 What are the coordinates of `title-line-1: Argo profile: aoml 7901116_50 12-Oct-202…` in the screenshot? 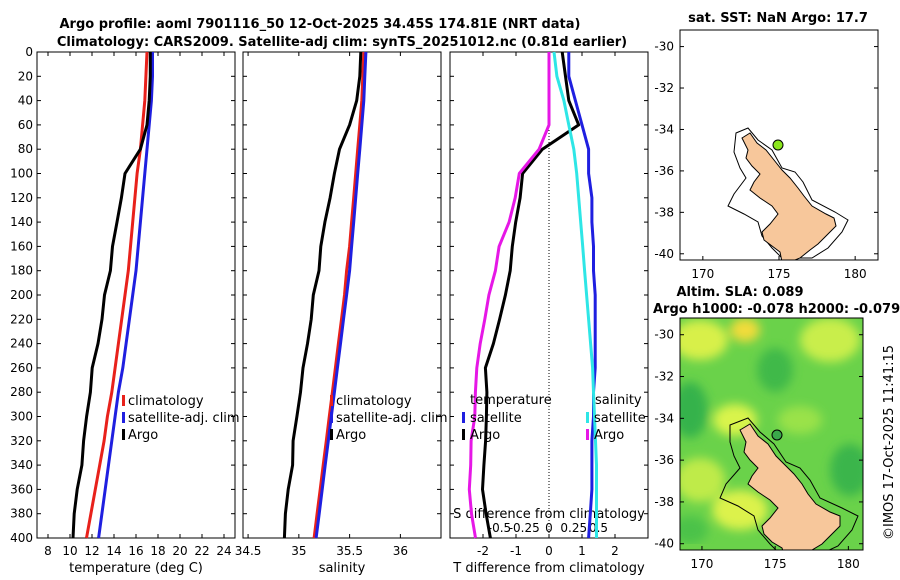 It's located at (320, 24).